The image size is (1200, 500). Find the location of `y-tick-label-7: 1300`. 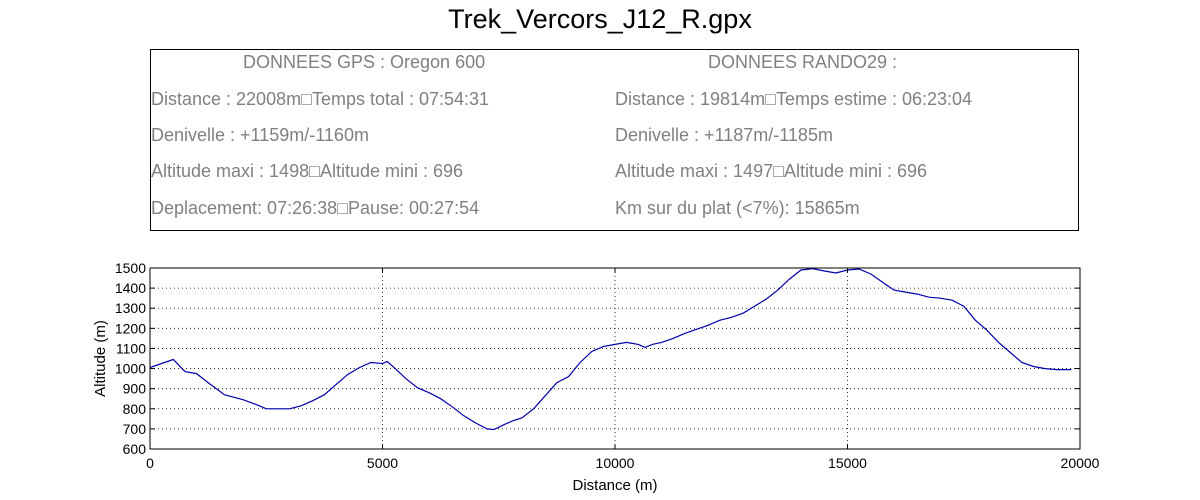

y-tick-label-7: 1300 is located at coordinates (130, 308).